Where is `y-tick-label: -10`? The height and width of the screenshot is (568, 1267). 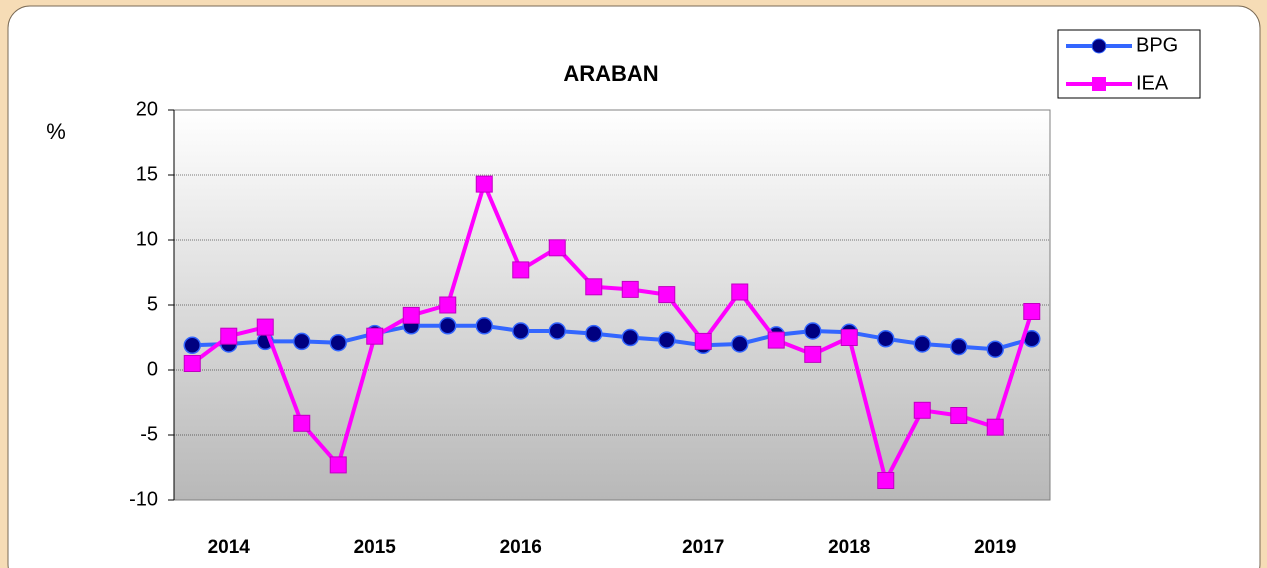 y-tick-label: -10 is located at coordinates (143, 499).